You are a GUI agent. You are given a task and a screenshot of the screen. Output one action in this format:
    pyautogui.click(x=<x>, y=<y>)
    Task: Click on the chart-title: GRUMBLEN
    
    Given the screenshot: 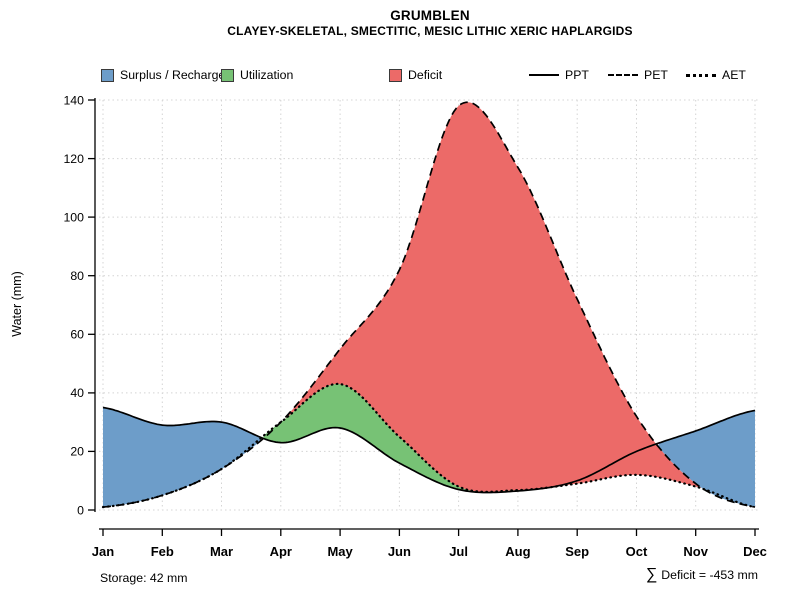 What is the action you would take?
    pyautogui.click(x=430, y=15)
    